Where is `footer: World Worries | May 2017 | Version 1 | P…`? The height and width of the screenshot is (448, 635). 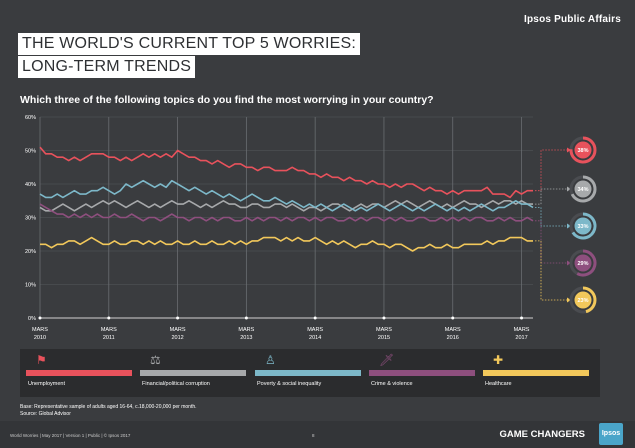
footer: World Worries | May 2017 | Version 1 | P… is located at coordinates (317, 434).